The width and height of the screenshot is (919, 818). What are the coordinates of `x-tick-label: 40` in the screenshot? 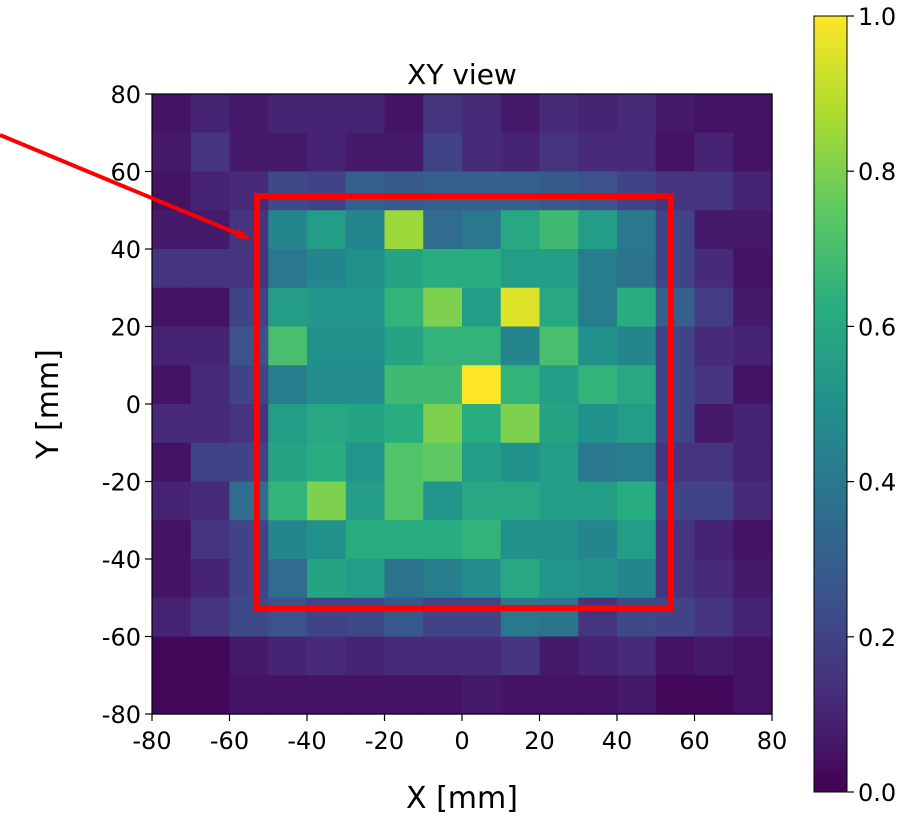 It's located at (617, 741).